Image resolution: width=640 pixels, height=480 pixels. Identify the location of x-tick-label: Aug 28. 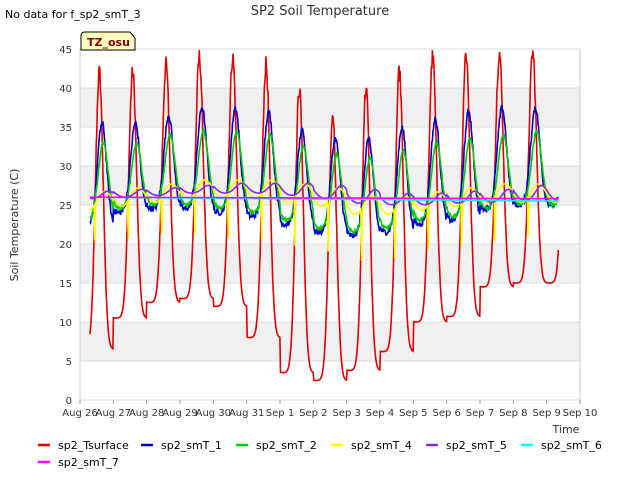
(146, 413).